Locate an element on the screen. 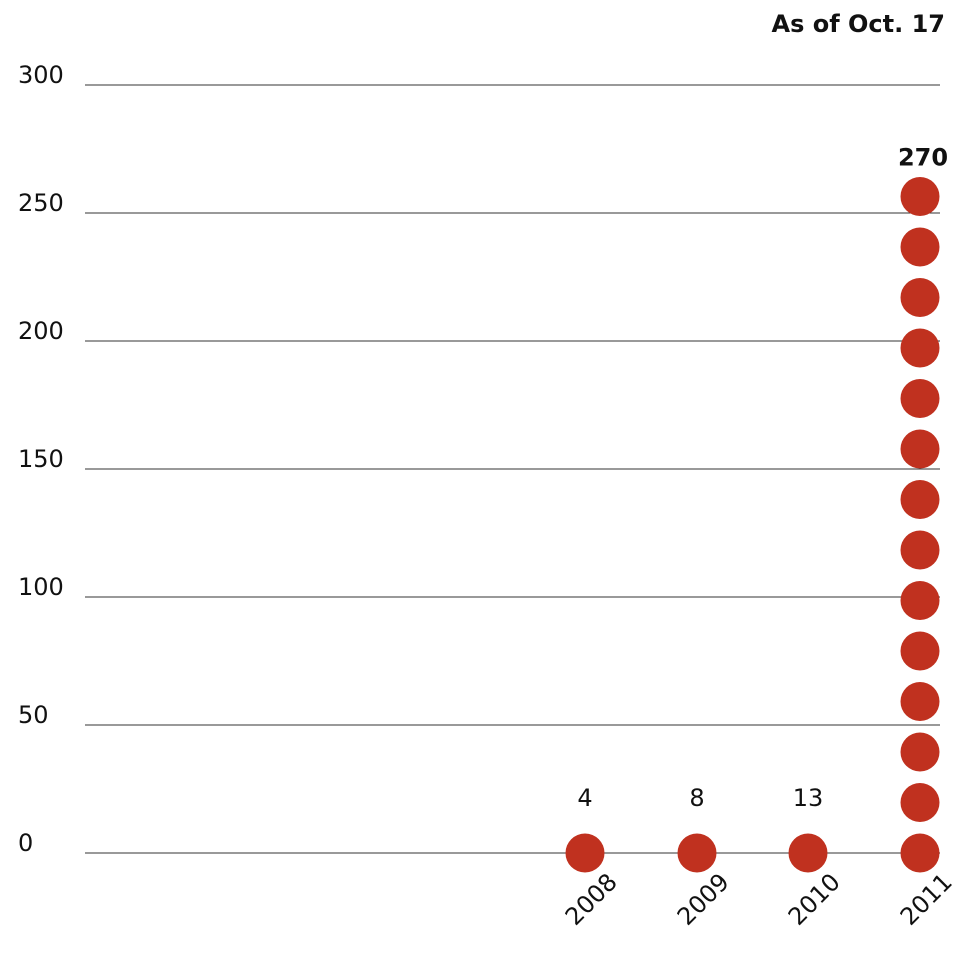 The image size is (967, 965). dot-column-2010 is located at coordinates (808, 853).